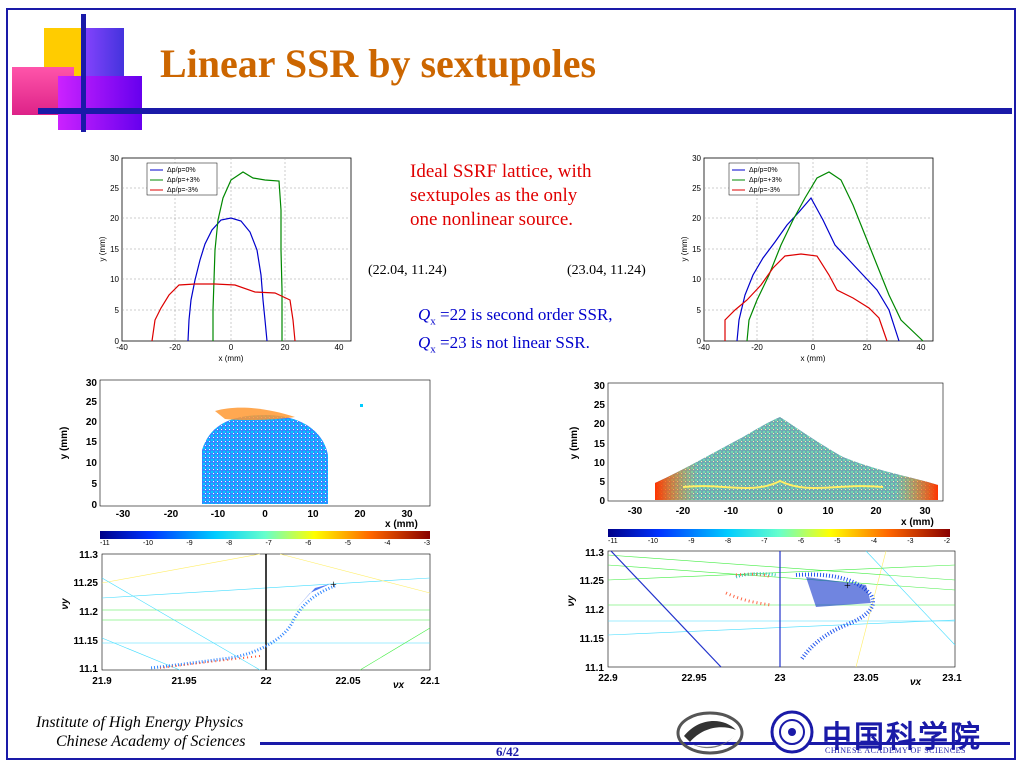  I want to click on svg-text: 21.9, so click(102, 681).